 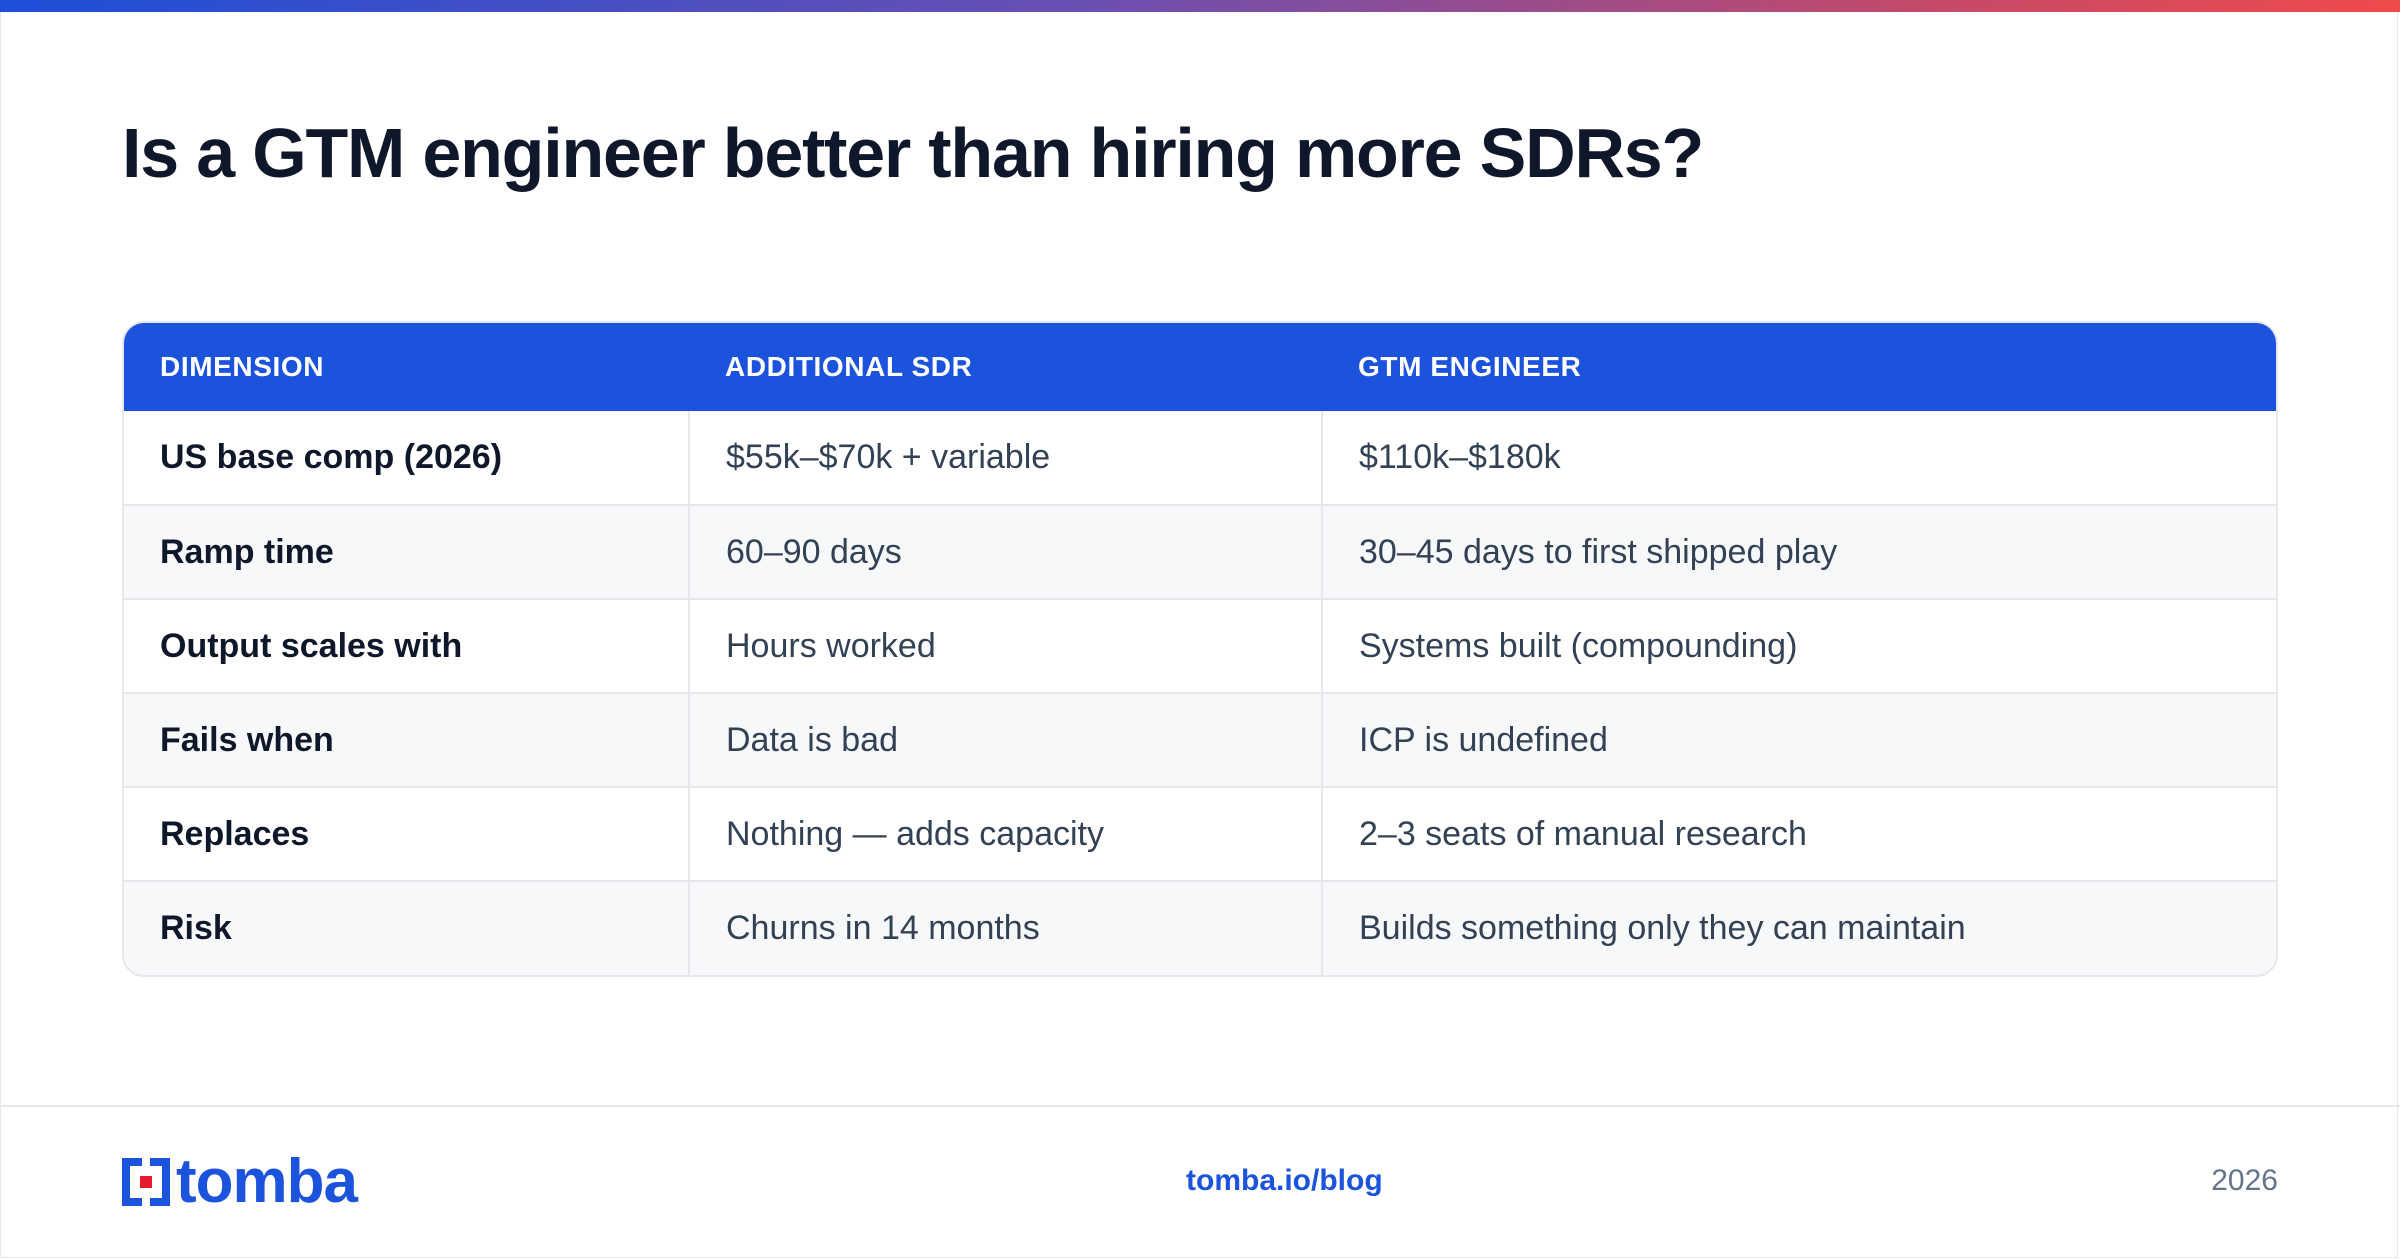 What do you see at coordinates (267, 1181) in the screenshot?
I see `logo-wordmark: tomba` at bounding box center [267, 1181].